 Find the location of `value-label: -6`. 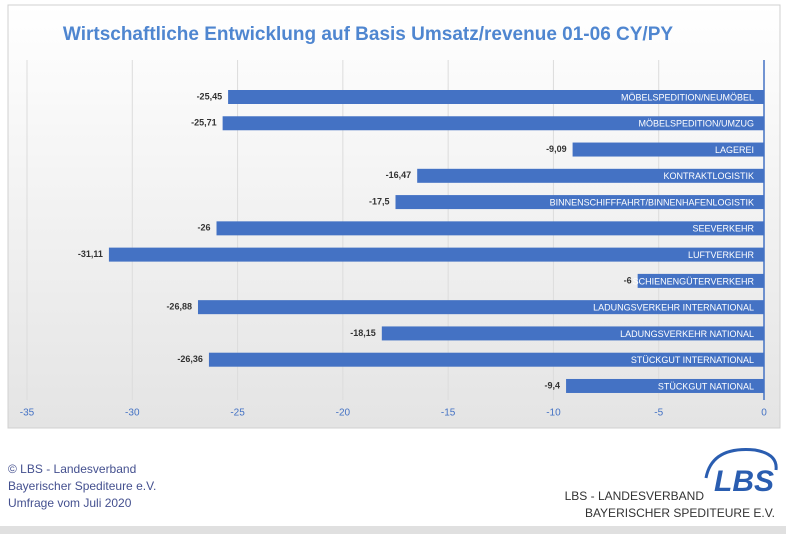

value-label: -6 is located at coordinates (628, 280).